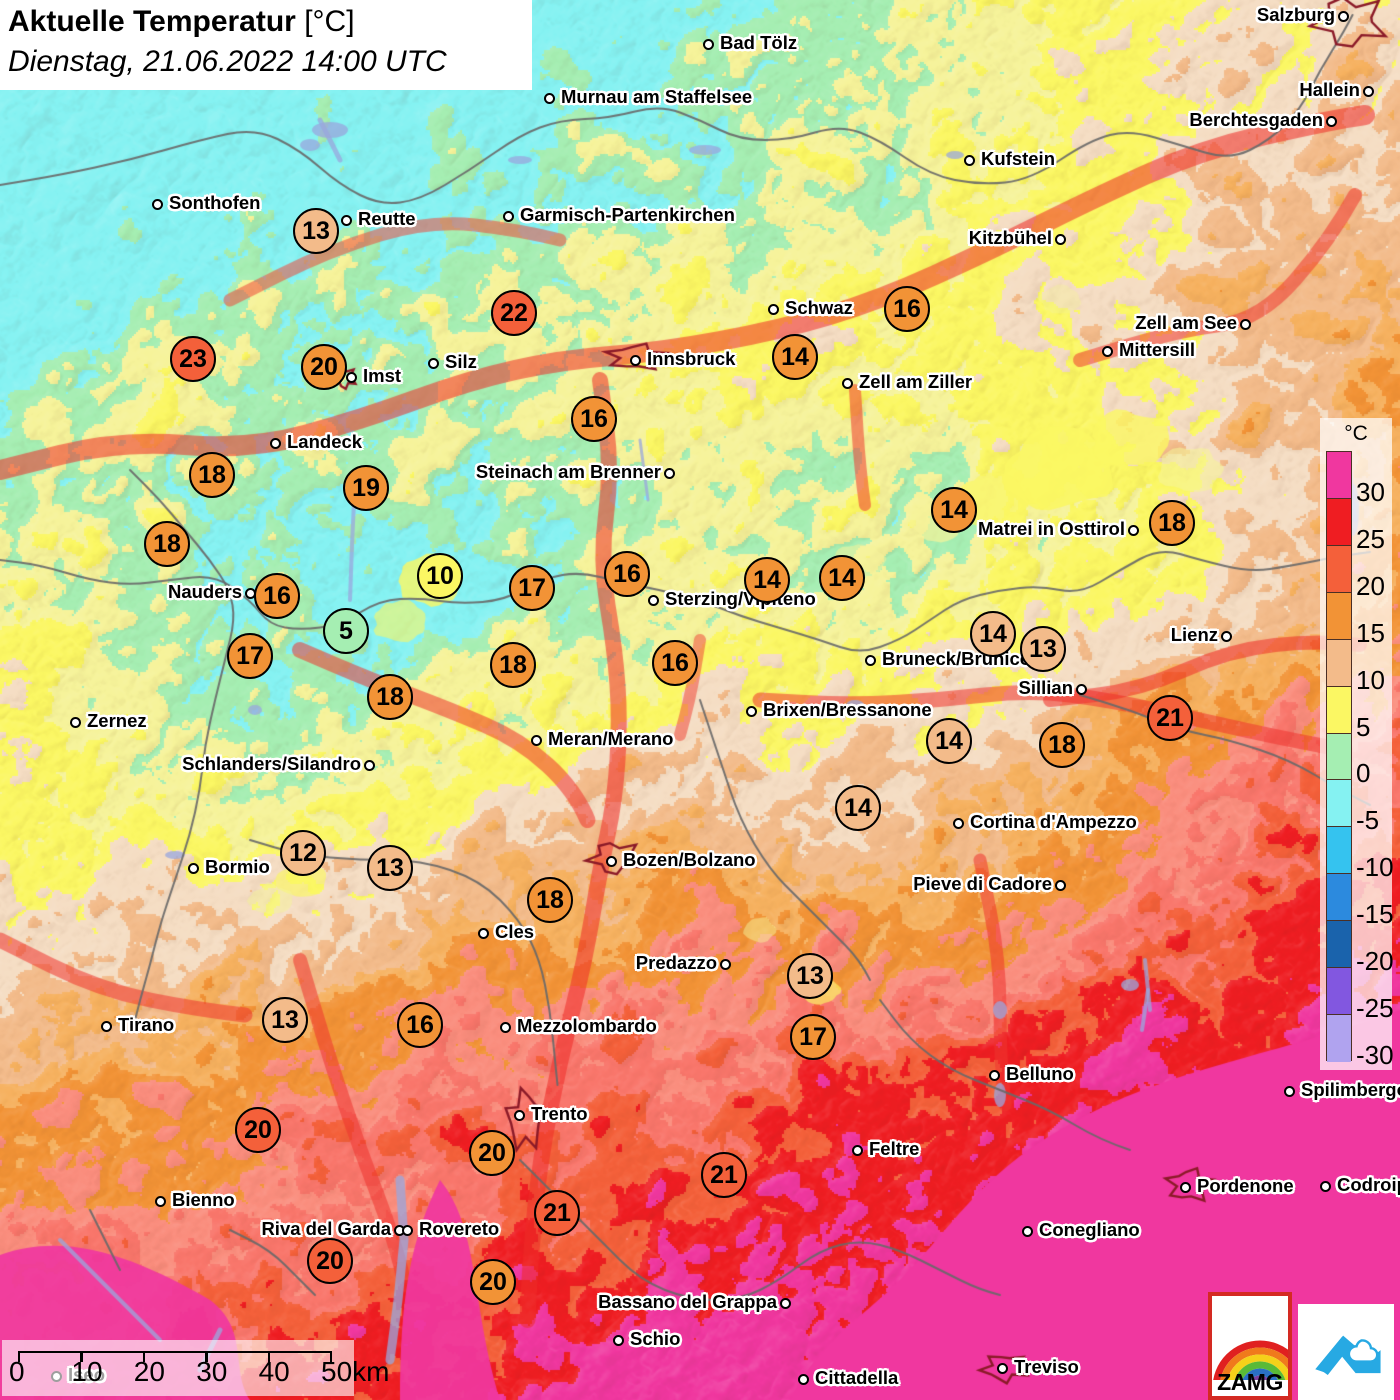 The width and height of the screenshot is (1400, 1400). I want to click on rainbow-icon, so click(1250, 1360).